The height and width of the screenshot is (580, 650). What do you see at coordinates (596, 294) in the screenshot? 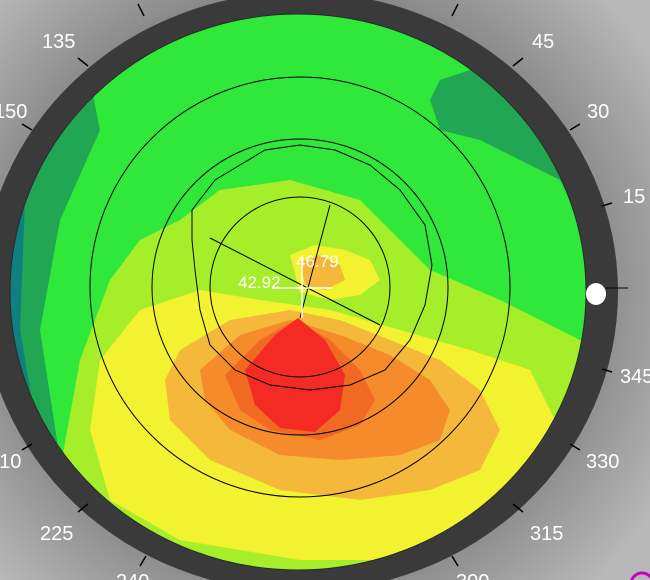
I see `specular-reflection` at bounding box center [596, 294].